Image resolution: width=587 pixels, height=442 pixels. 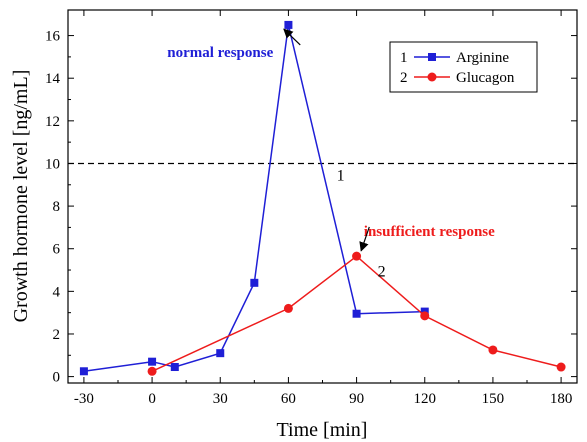 I want to click on annotation-text: normal response, so click(x=220, y=53).